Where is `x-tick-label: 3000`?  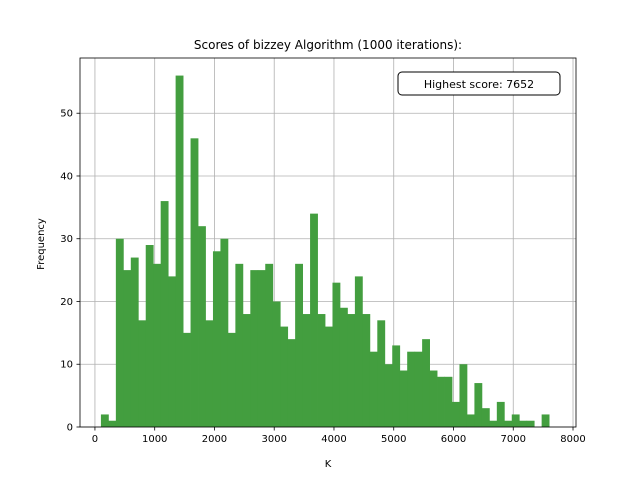 x-tick-label: 3000 is located at coordinates (273, 439).